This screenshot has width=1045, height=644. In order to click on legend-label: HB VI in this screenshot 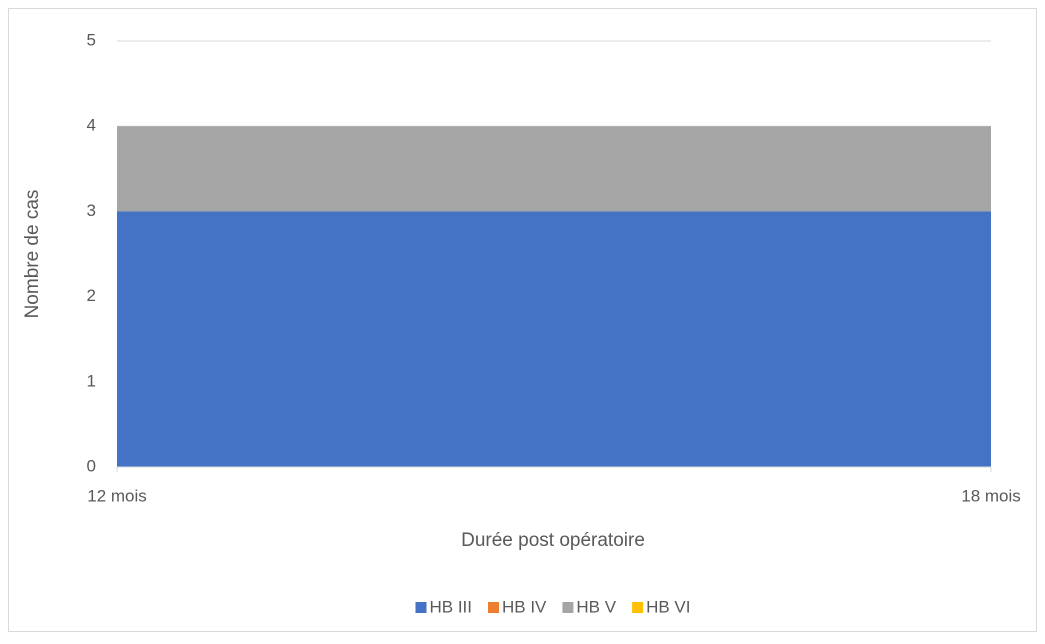, I will do `click(668, 606)`.